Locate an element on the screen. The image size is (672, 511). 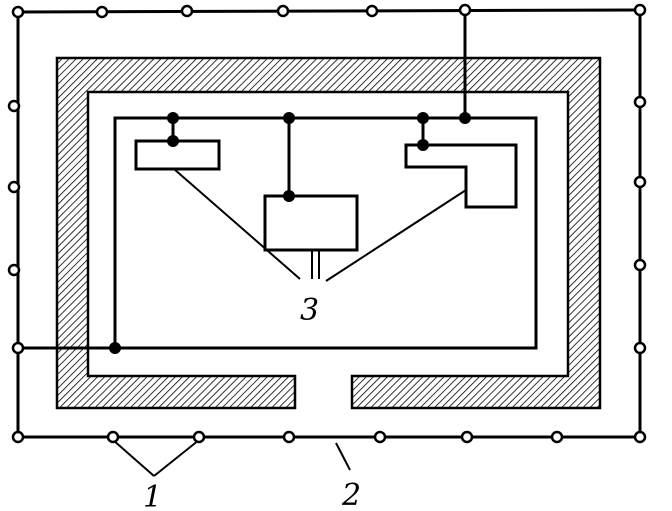
leader-line-1-a is located at coordinates (133, 458).